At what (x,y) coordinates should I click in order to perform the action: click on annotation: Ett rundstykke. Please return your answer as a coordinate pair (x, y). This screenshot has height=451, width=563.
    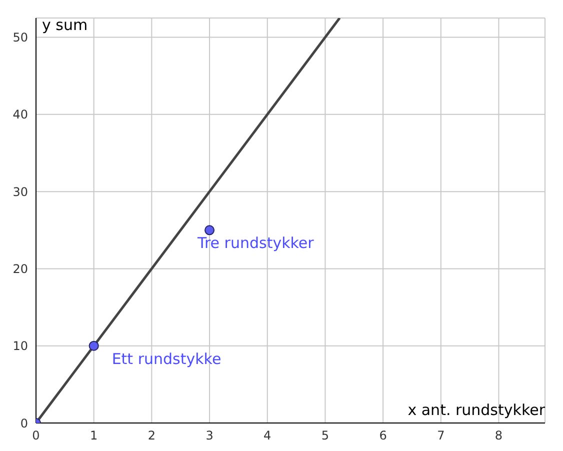
    Looking at the image, I should click on (167, 359).